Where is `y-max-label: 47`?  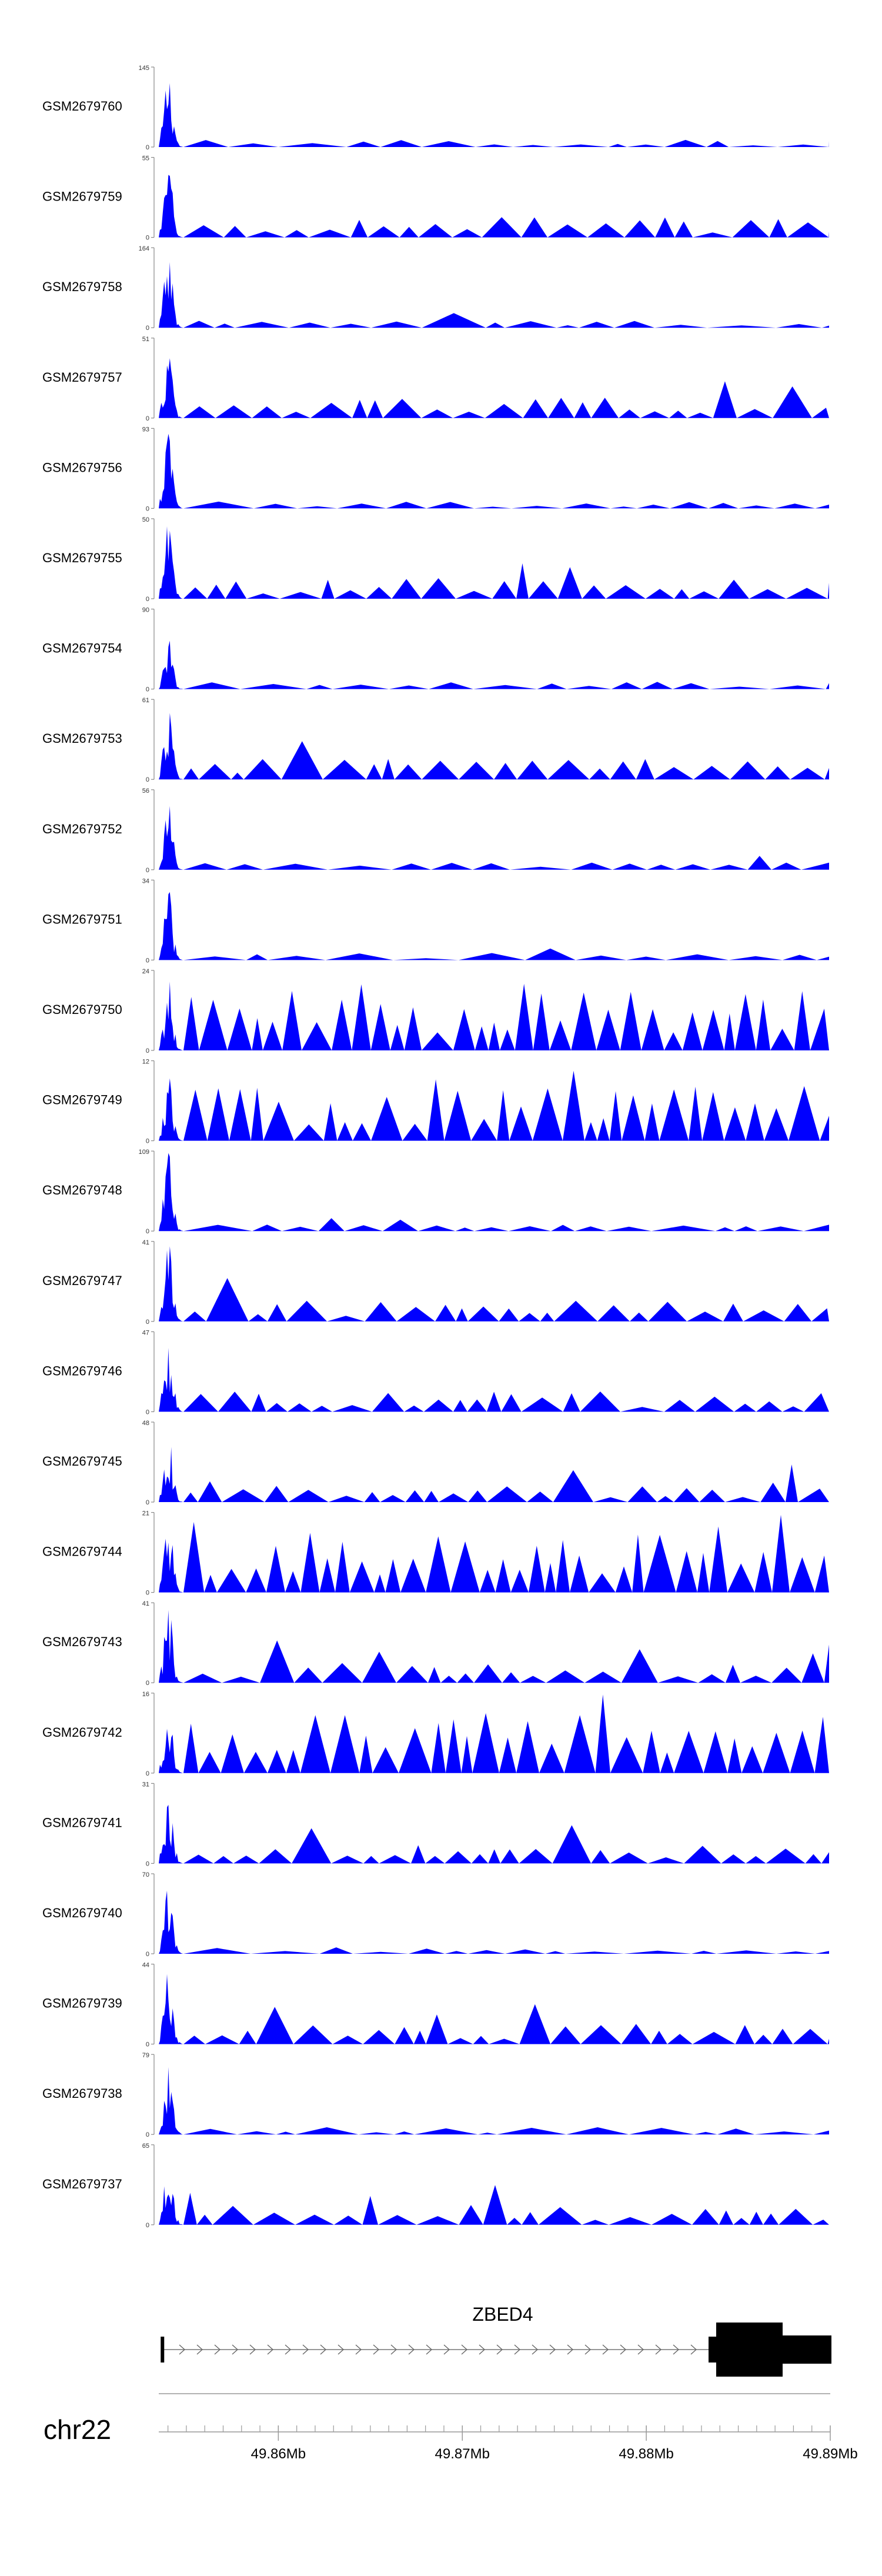
y-max-label: 47 is located at coordinates (145, 1332).